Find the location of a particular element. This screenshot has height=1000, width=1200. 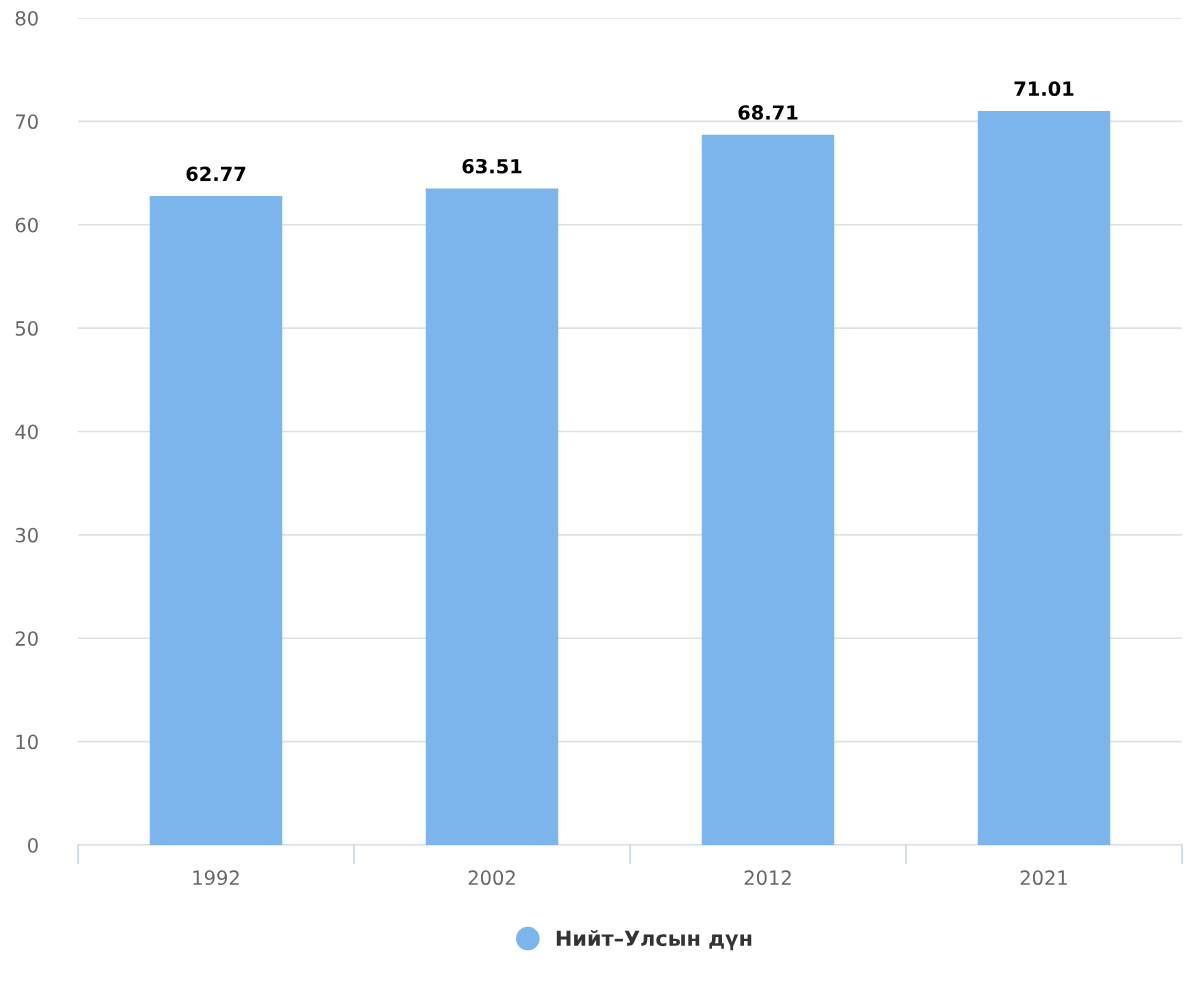

x-tick-label: 2012 is located at coordinates (767, 878).